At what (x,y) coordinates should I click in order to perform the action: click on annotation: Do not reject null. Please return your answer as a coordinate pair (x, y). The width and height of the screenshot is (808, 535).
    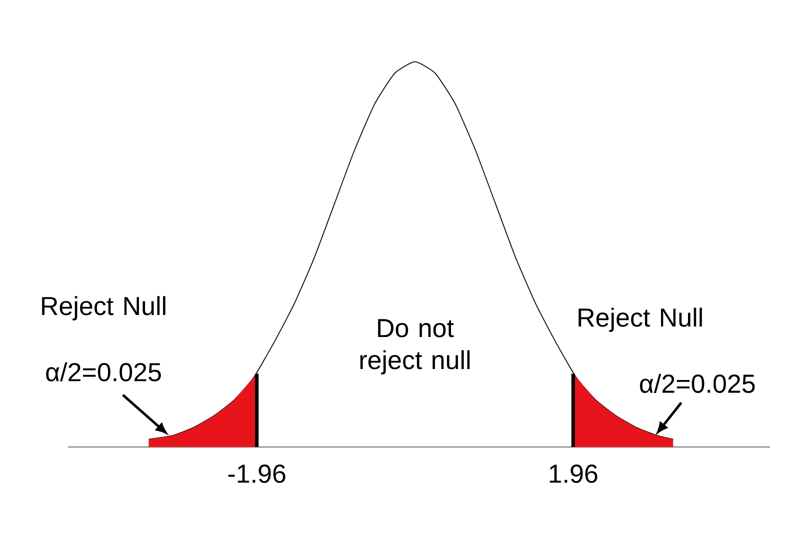
    Looking at the image, I should click on (415, 346).